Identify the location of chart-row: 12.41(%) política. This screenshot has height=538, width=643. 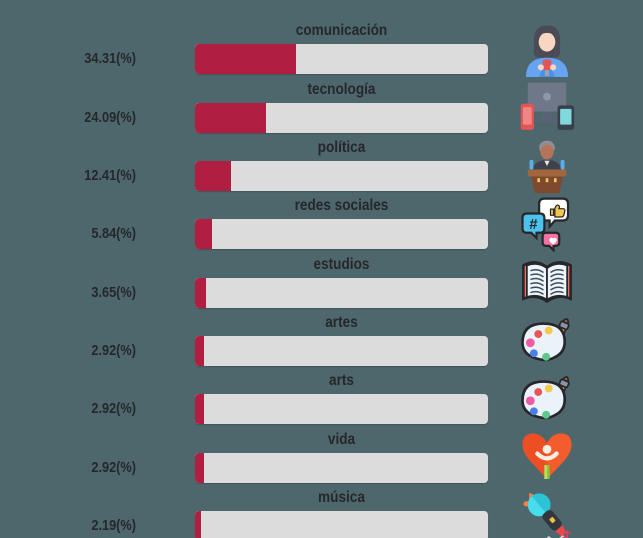
(321, 168).